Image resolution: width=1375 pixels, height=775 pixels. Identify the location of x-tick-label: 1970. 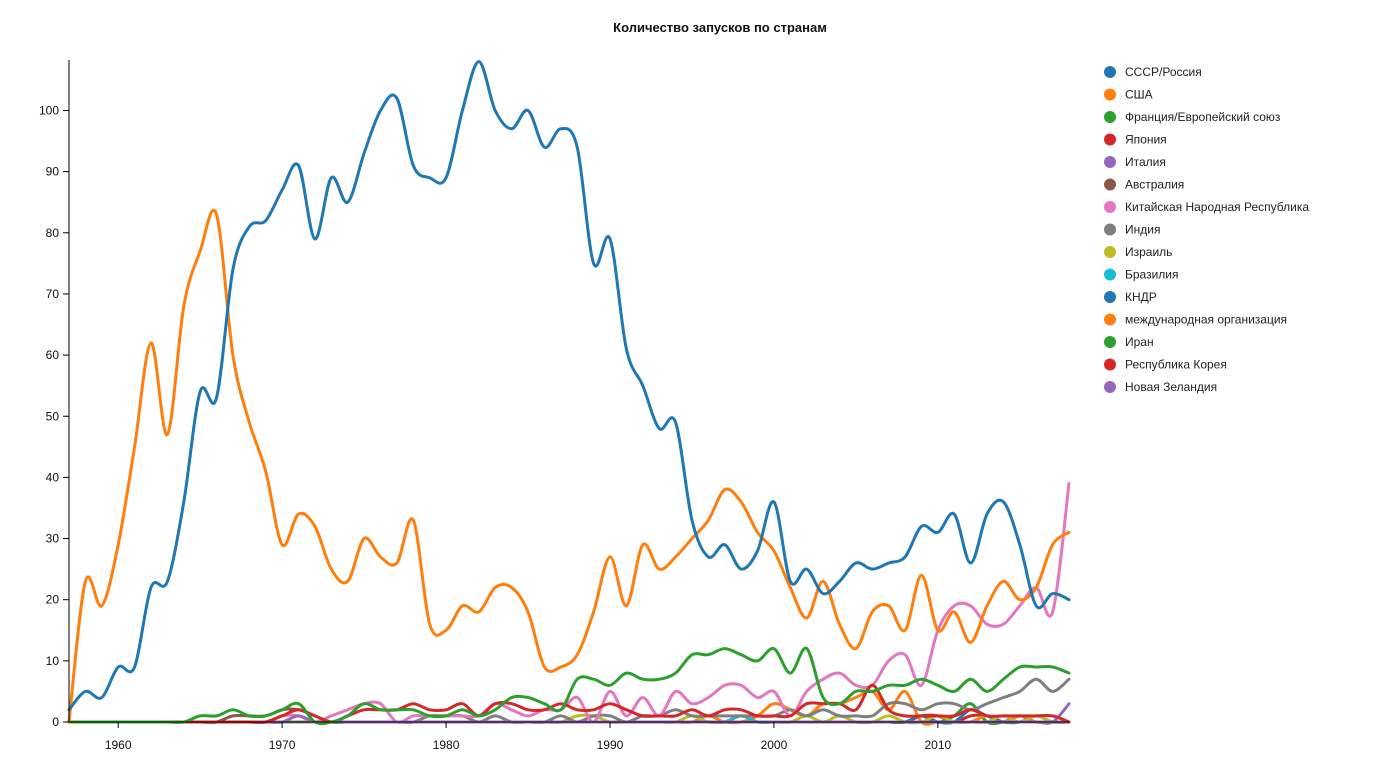
(282, 745).